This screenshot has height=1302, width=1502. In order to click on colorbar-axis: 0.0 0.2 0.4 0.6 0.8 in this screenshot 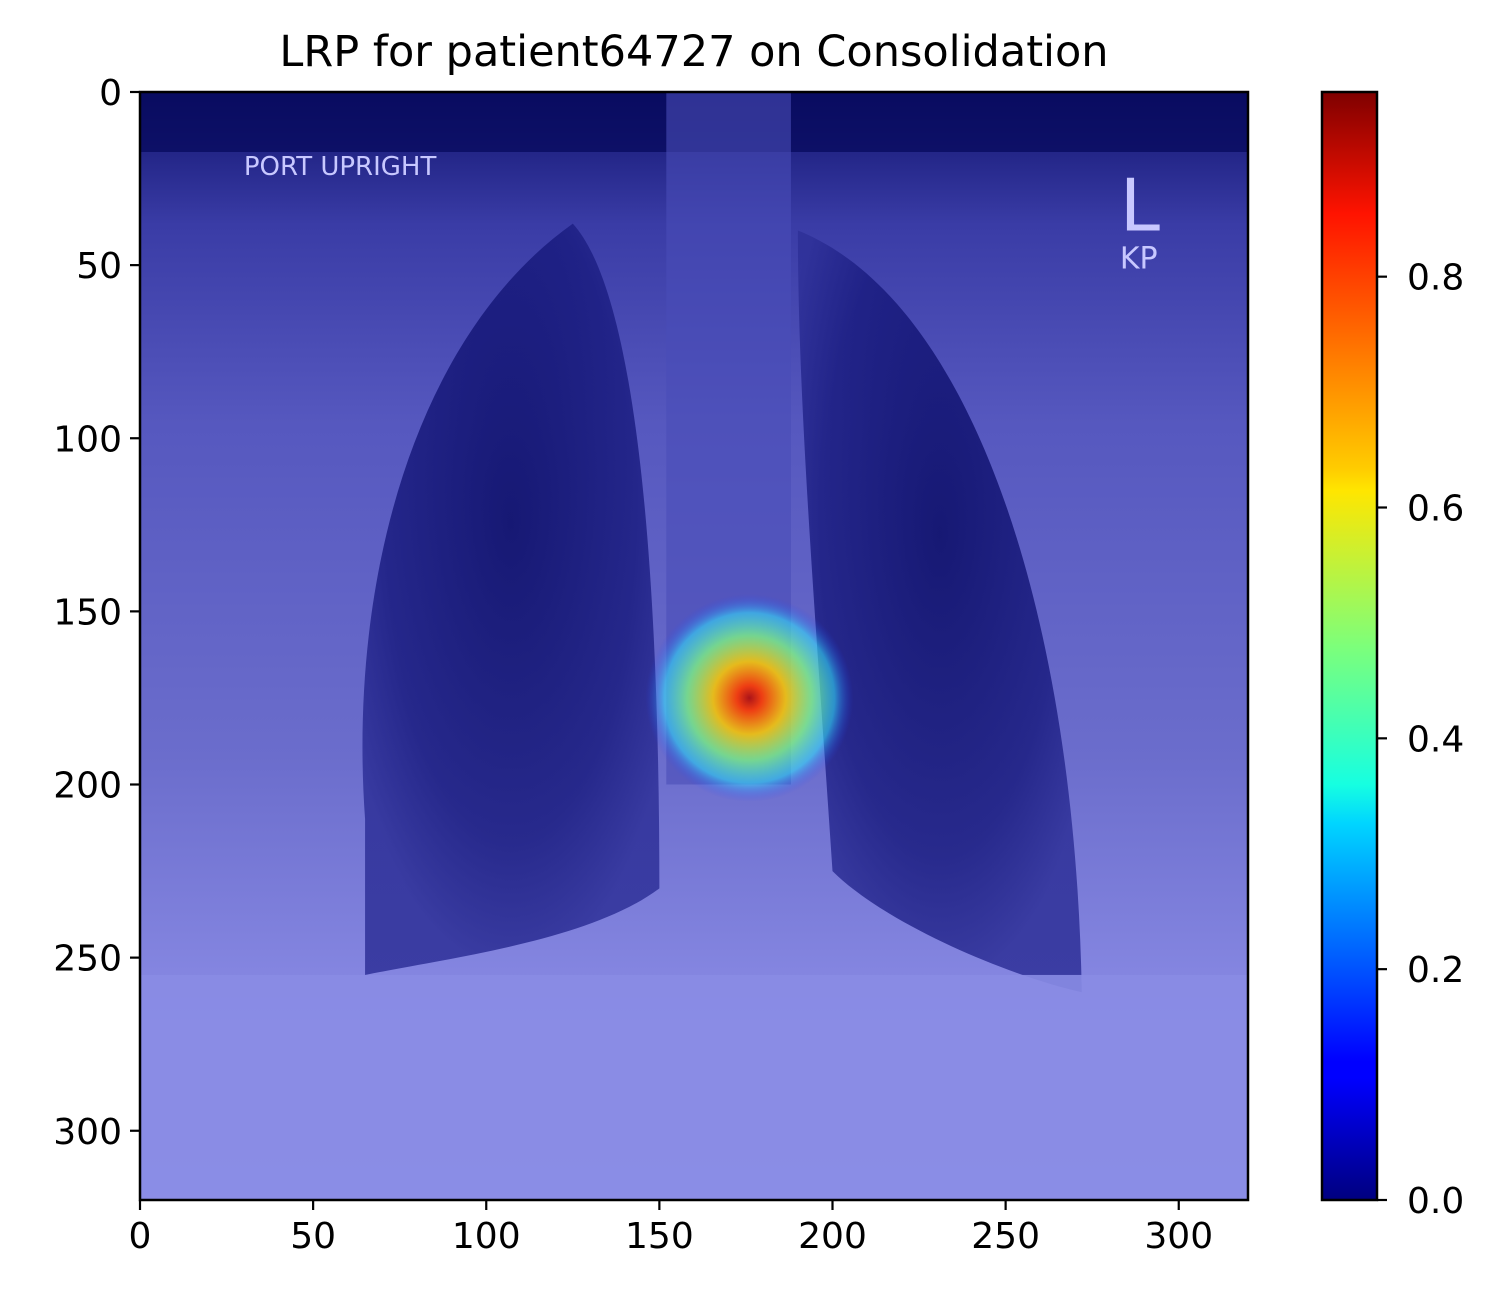, I will do `click(1420, 740)`.